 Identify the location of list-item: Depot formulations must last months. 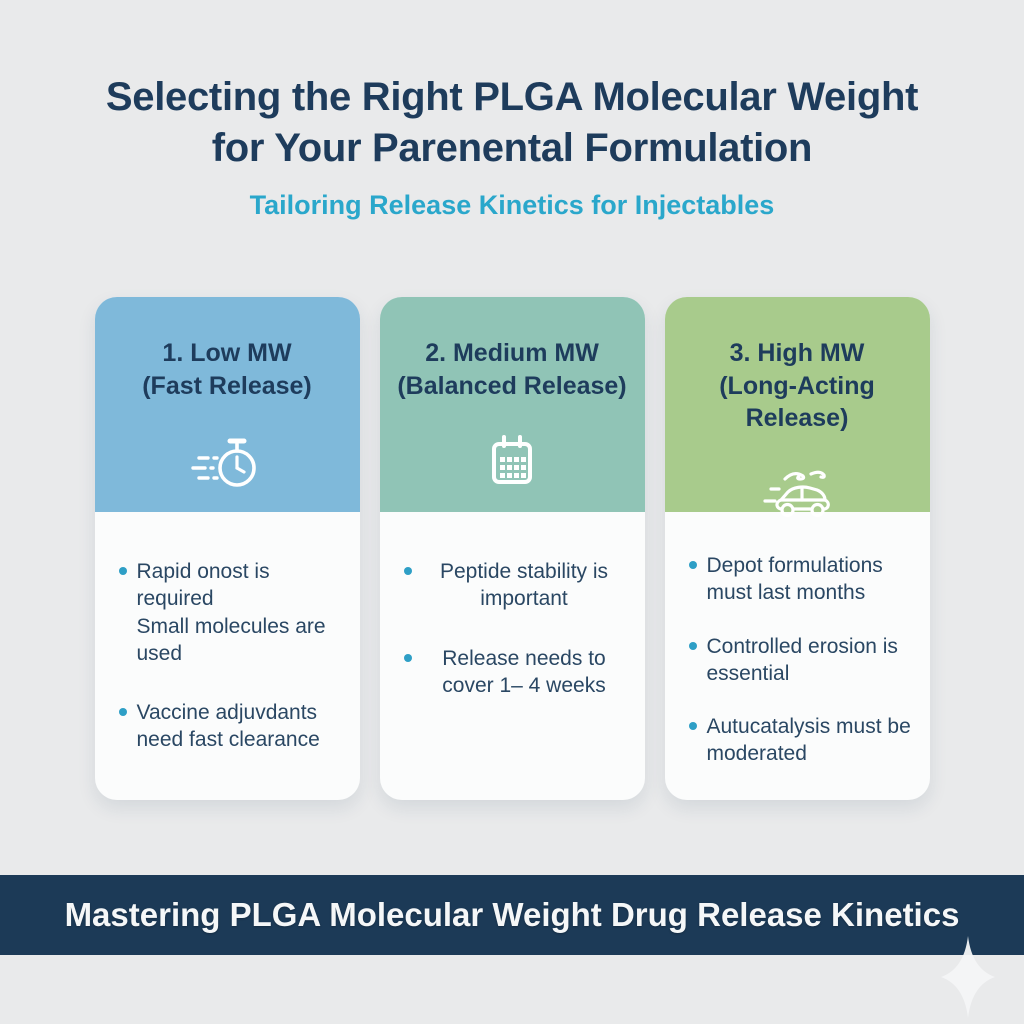
(800, 579).